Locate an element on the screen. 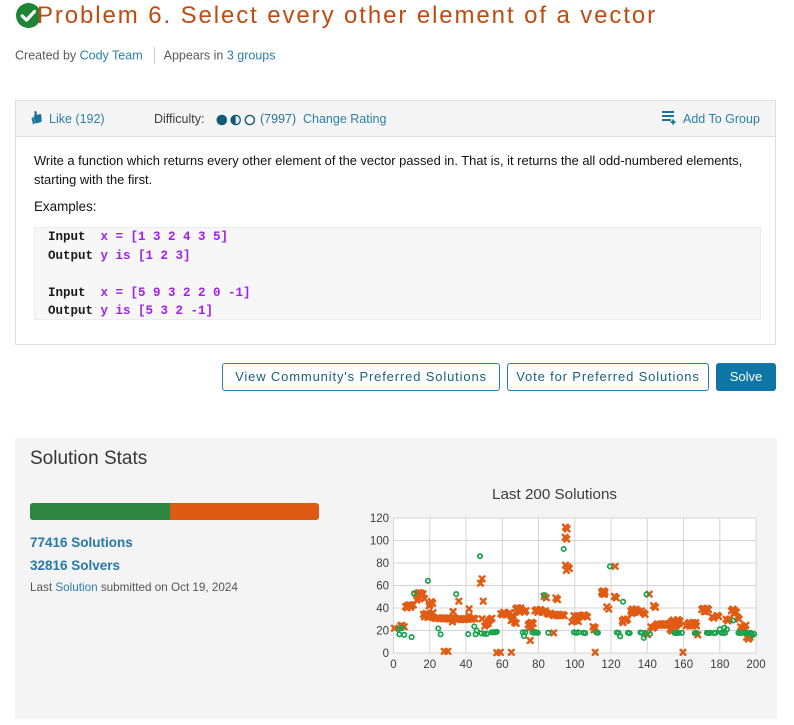 The width and height of the screenshot is (794, 725). svg-text: 200 is located at coordinates (755, 665).